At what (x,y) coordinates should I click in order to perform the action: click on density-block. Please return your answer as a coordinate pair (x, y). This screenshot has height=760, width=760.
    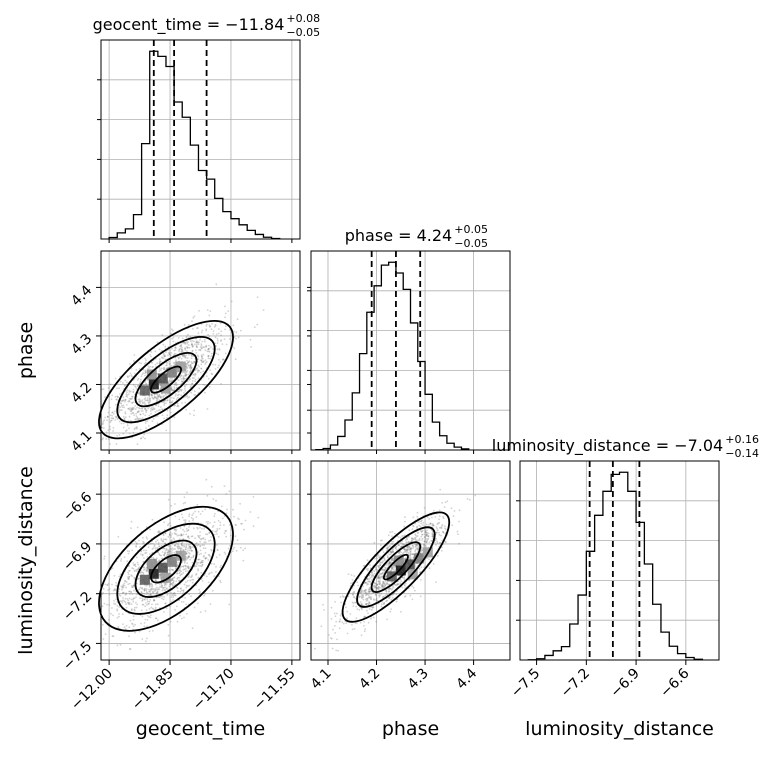
    Looking at the image, I should click on (153, 384).